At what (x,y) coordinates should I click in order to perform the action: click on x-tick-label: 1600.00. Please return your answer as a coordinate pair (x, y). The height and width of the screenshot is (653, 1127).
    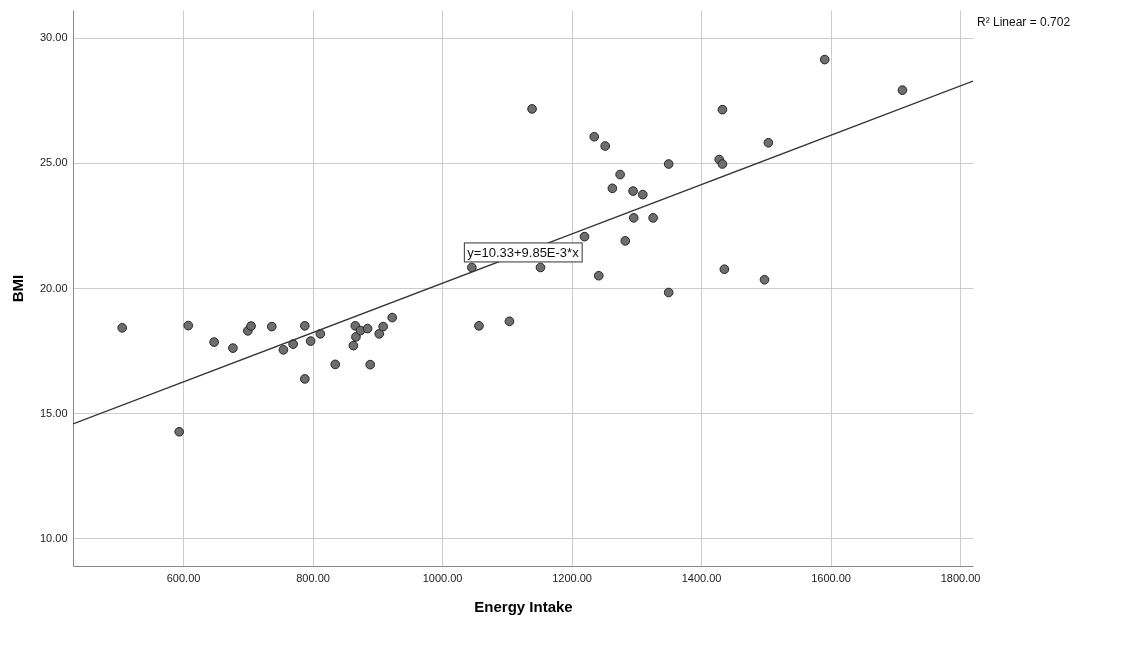
    Looking at the image, I should click on (831, 577).